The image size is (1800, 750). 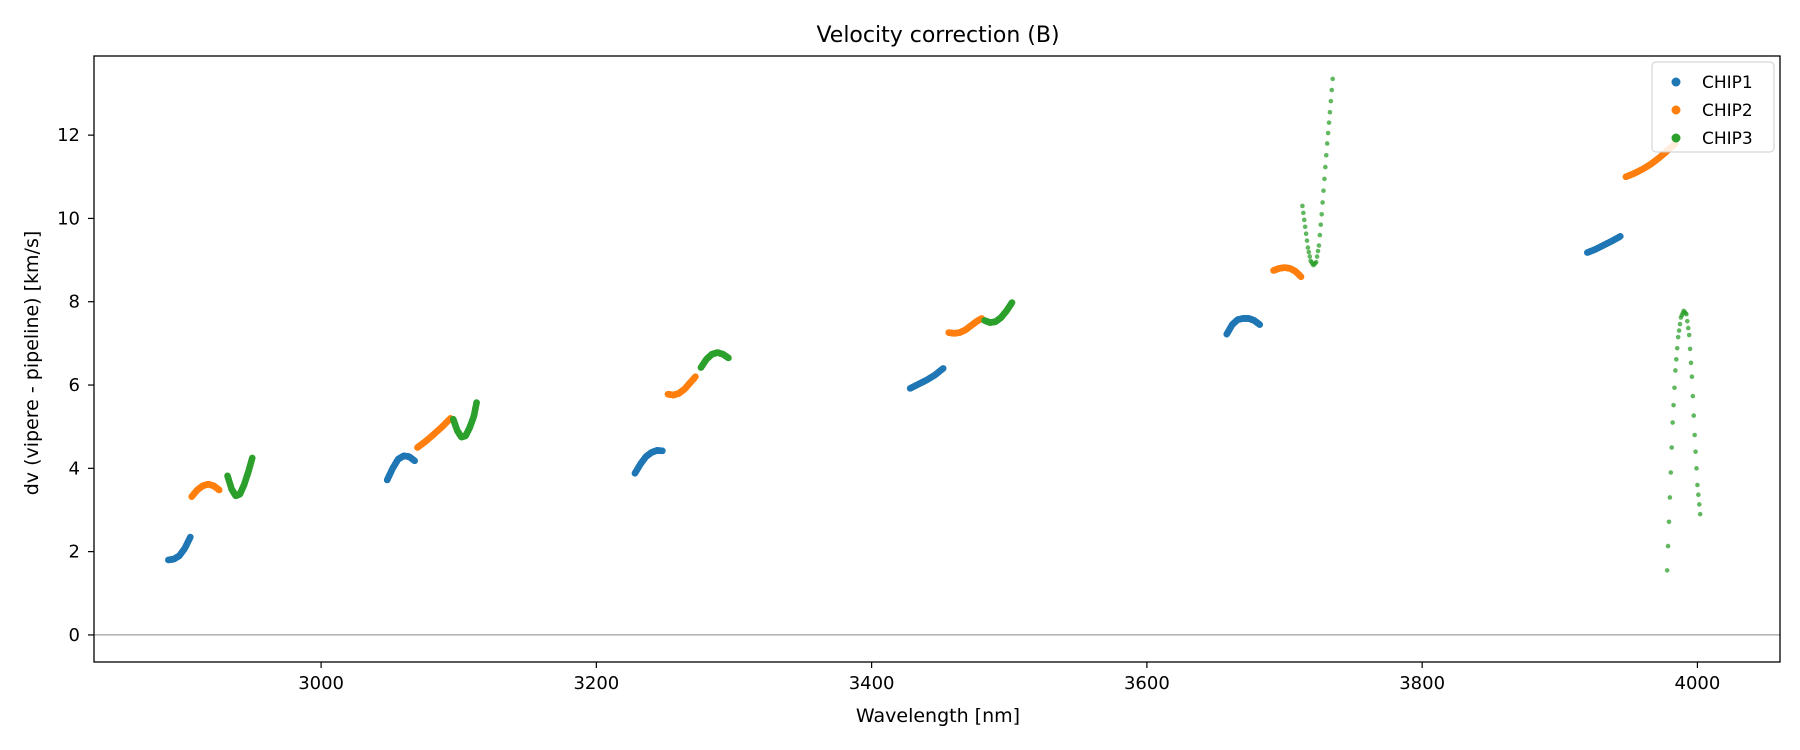 I want to click on y-tick-label: 0, so click(x=74, y=635).